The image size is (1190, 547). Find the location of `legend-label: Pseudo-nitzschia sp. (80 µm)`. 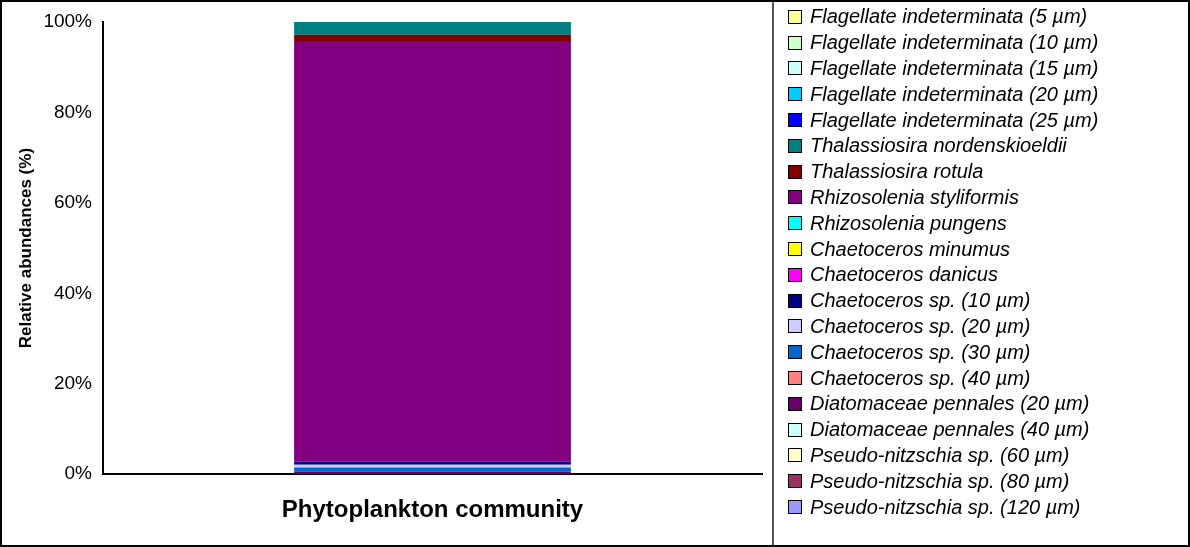

legend-label: Pseudo-nitzschia sp. (80 µm) is located at coordinates (940, 481).